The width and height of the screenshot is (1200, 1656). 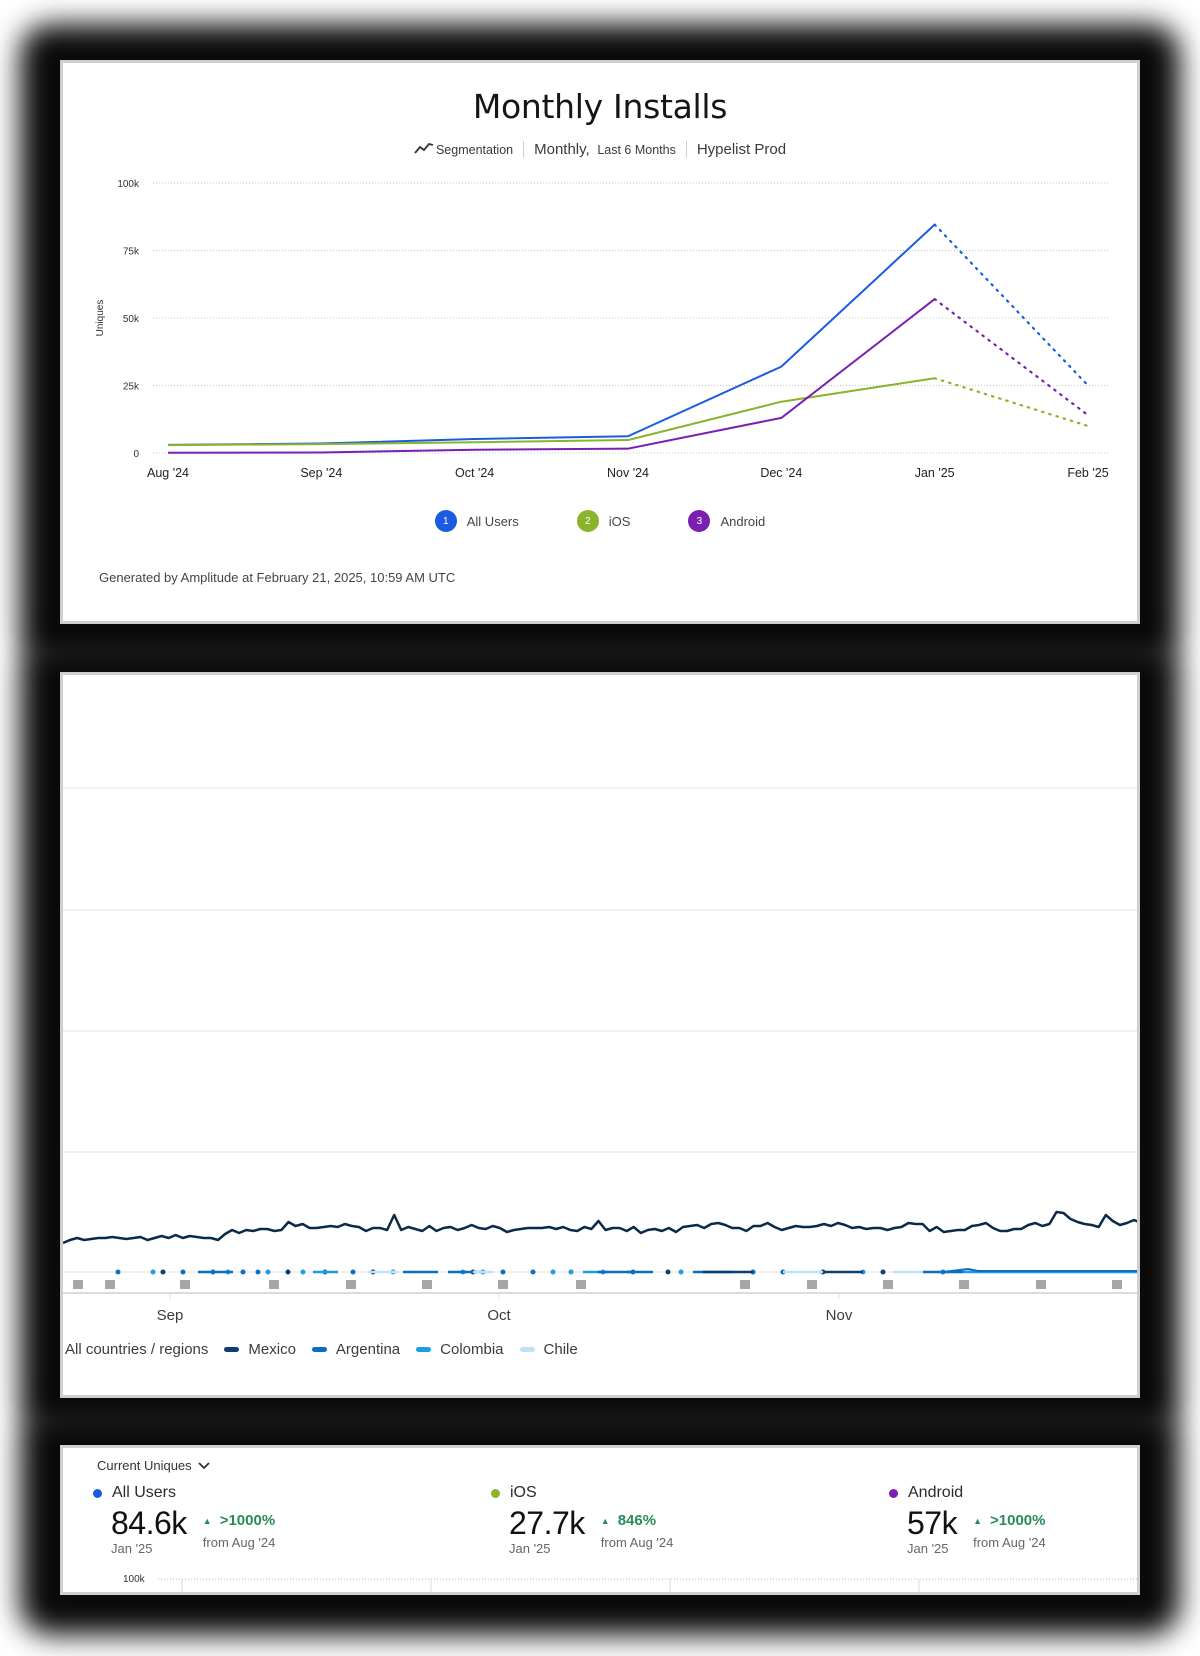 I want to click on legend-item: 3 Android, so click(x=726, y=521).